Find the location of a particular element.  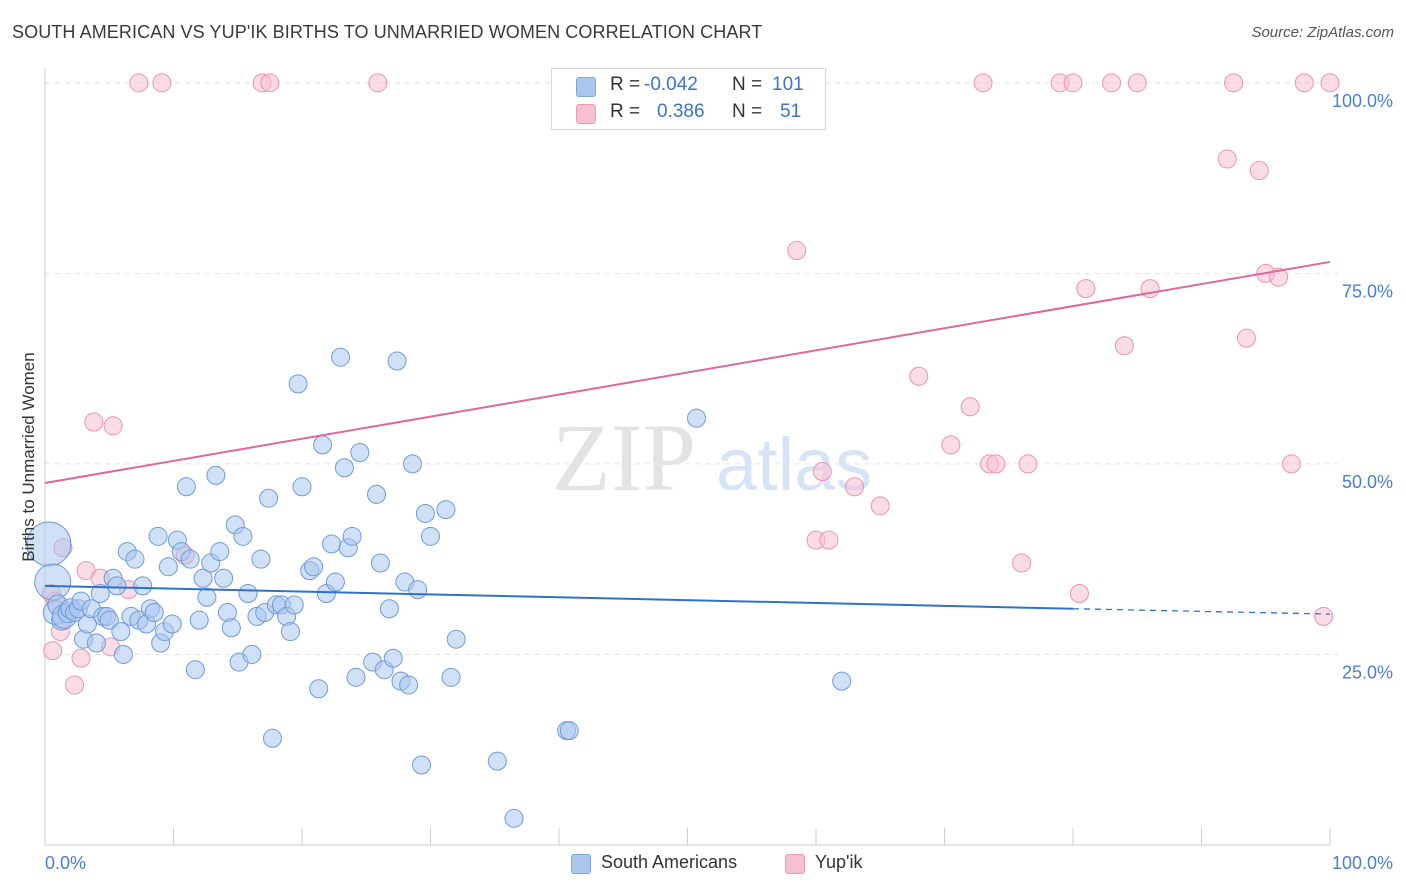

y-tick-label: 25.0% is located at coordinates (1367, 672).